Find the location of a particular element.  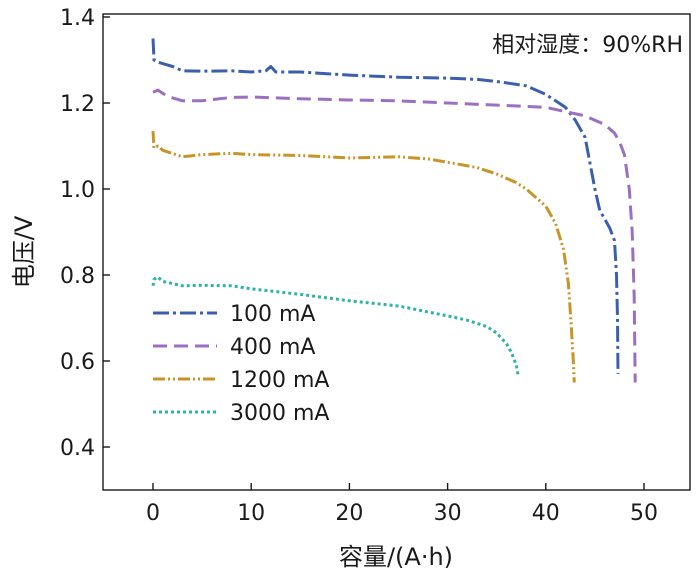

x-axis-label: 容量/(A·h) is located at coordinates (396, 557).